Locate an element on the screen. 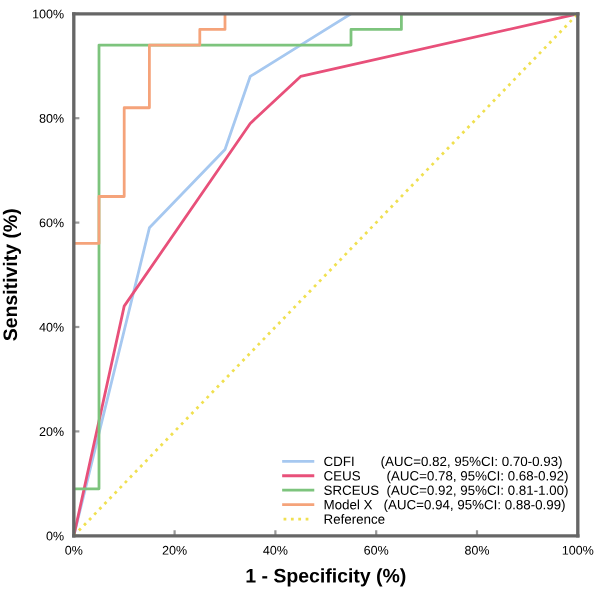  y-axis-title: Sensitivity (%) is located at coordinates (11, 275).